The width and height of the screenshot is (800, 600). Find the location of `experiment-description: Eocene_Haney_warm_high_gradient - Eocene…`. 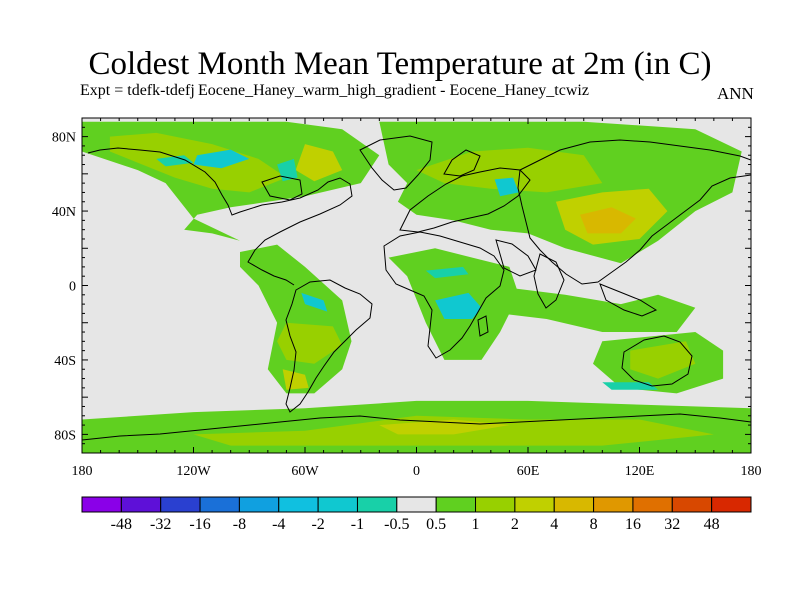

experiment-description: Eocene_Haney_warm_high_gradient - Eocene… is located at coordinates (393, 90).